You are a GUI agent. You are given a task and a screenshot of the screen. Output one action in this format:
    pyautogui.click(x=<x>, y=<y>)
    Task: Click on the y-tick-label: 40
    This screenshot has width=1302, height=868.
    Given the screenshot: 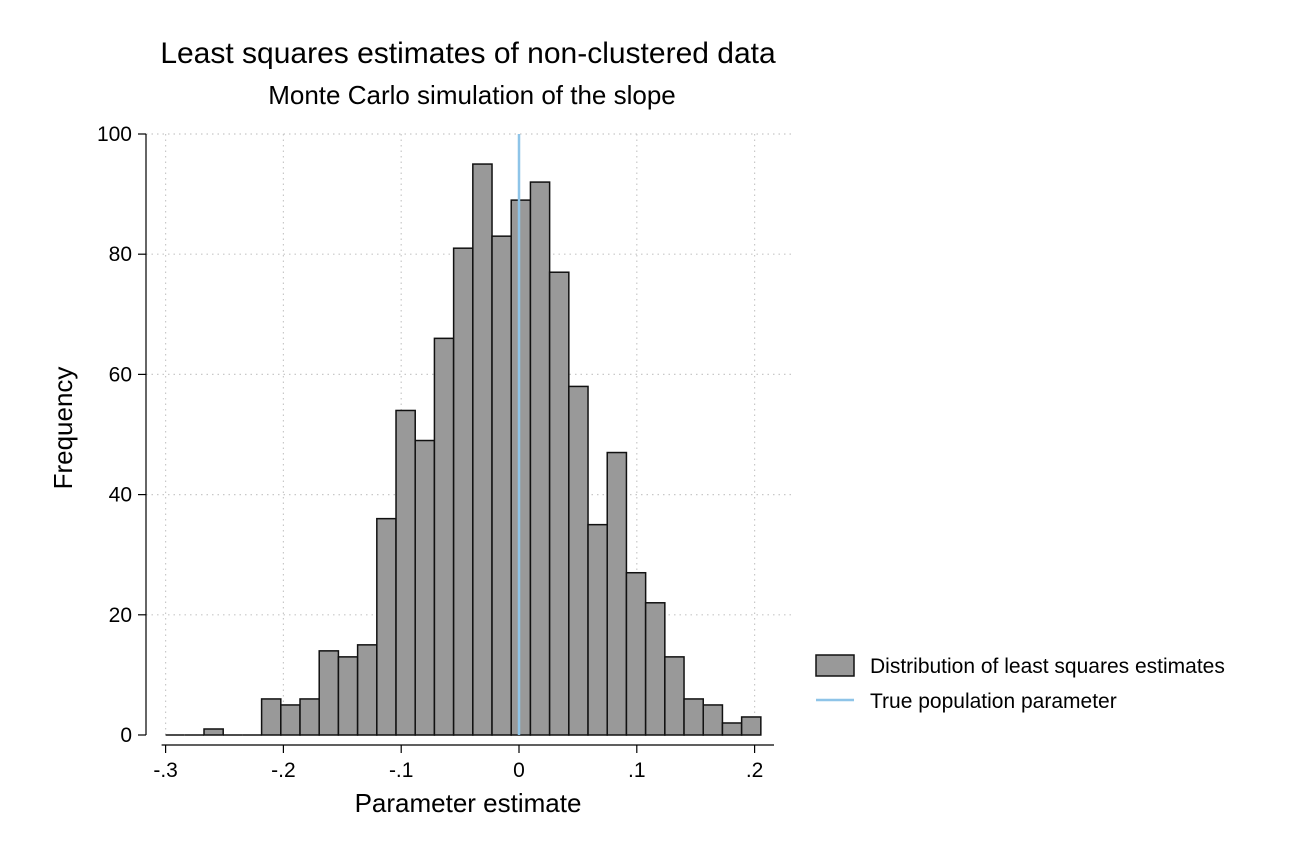 What is the action you would take?
    pyautogui.click(x=120, y=495)
    